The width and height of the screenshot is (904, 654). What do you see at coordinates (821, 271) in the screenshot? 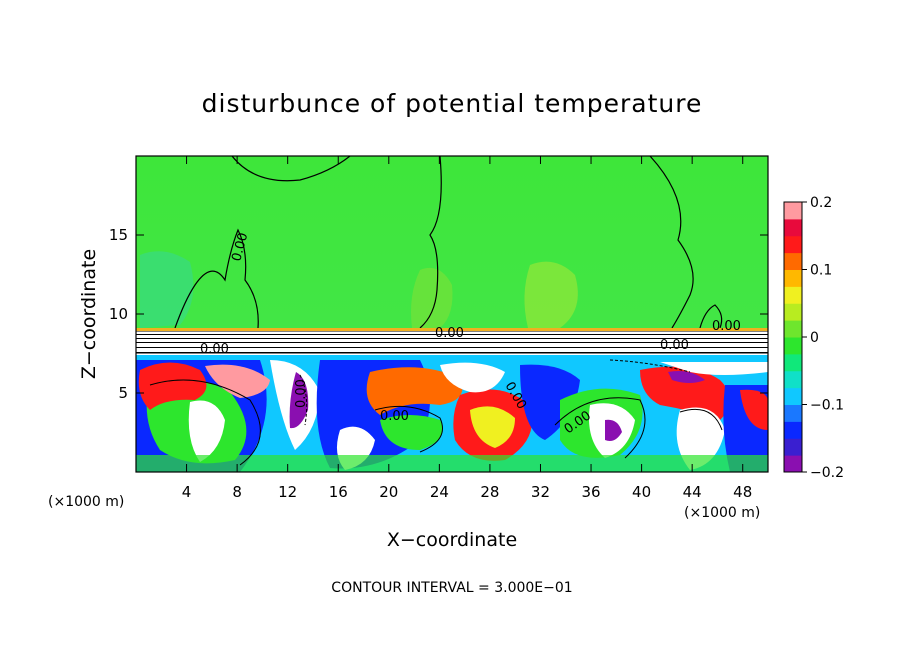
I see `colorbar-tick-label: 0.1` at bounding box center [821, 271].